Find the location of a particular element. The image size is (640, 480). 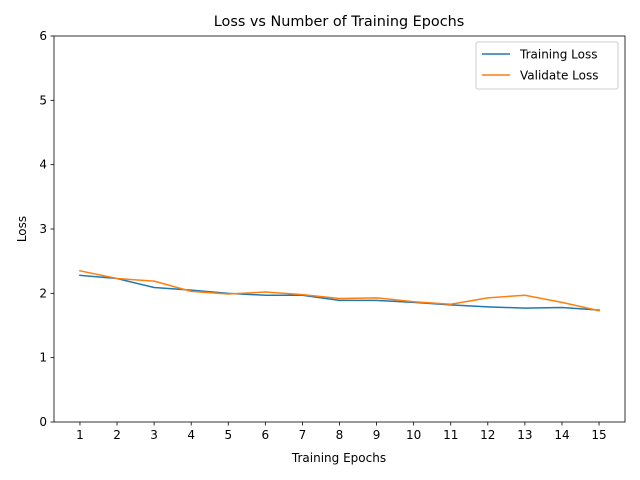

x-tick-label: 6 is located at coordinates (266, 435).